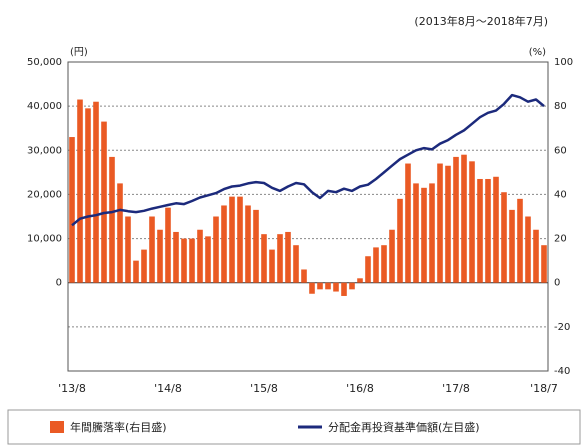  I want to click on y2-tick-label: 20, so click(560, 239).